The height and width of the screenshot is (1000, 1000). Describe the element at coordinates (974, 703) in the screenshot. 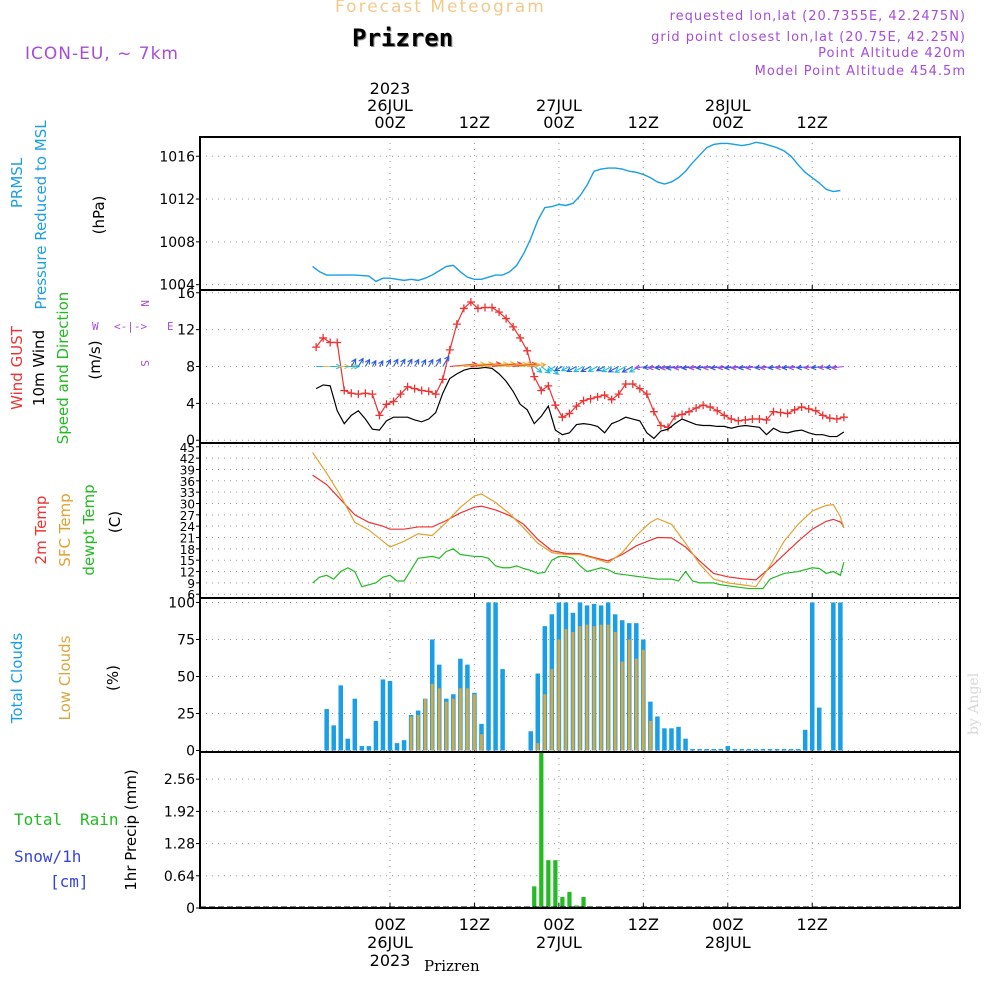

I see `credit-watermark: by Angel` at that location.